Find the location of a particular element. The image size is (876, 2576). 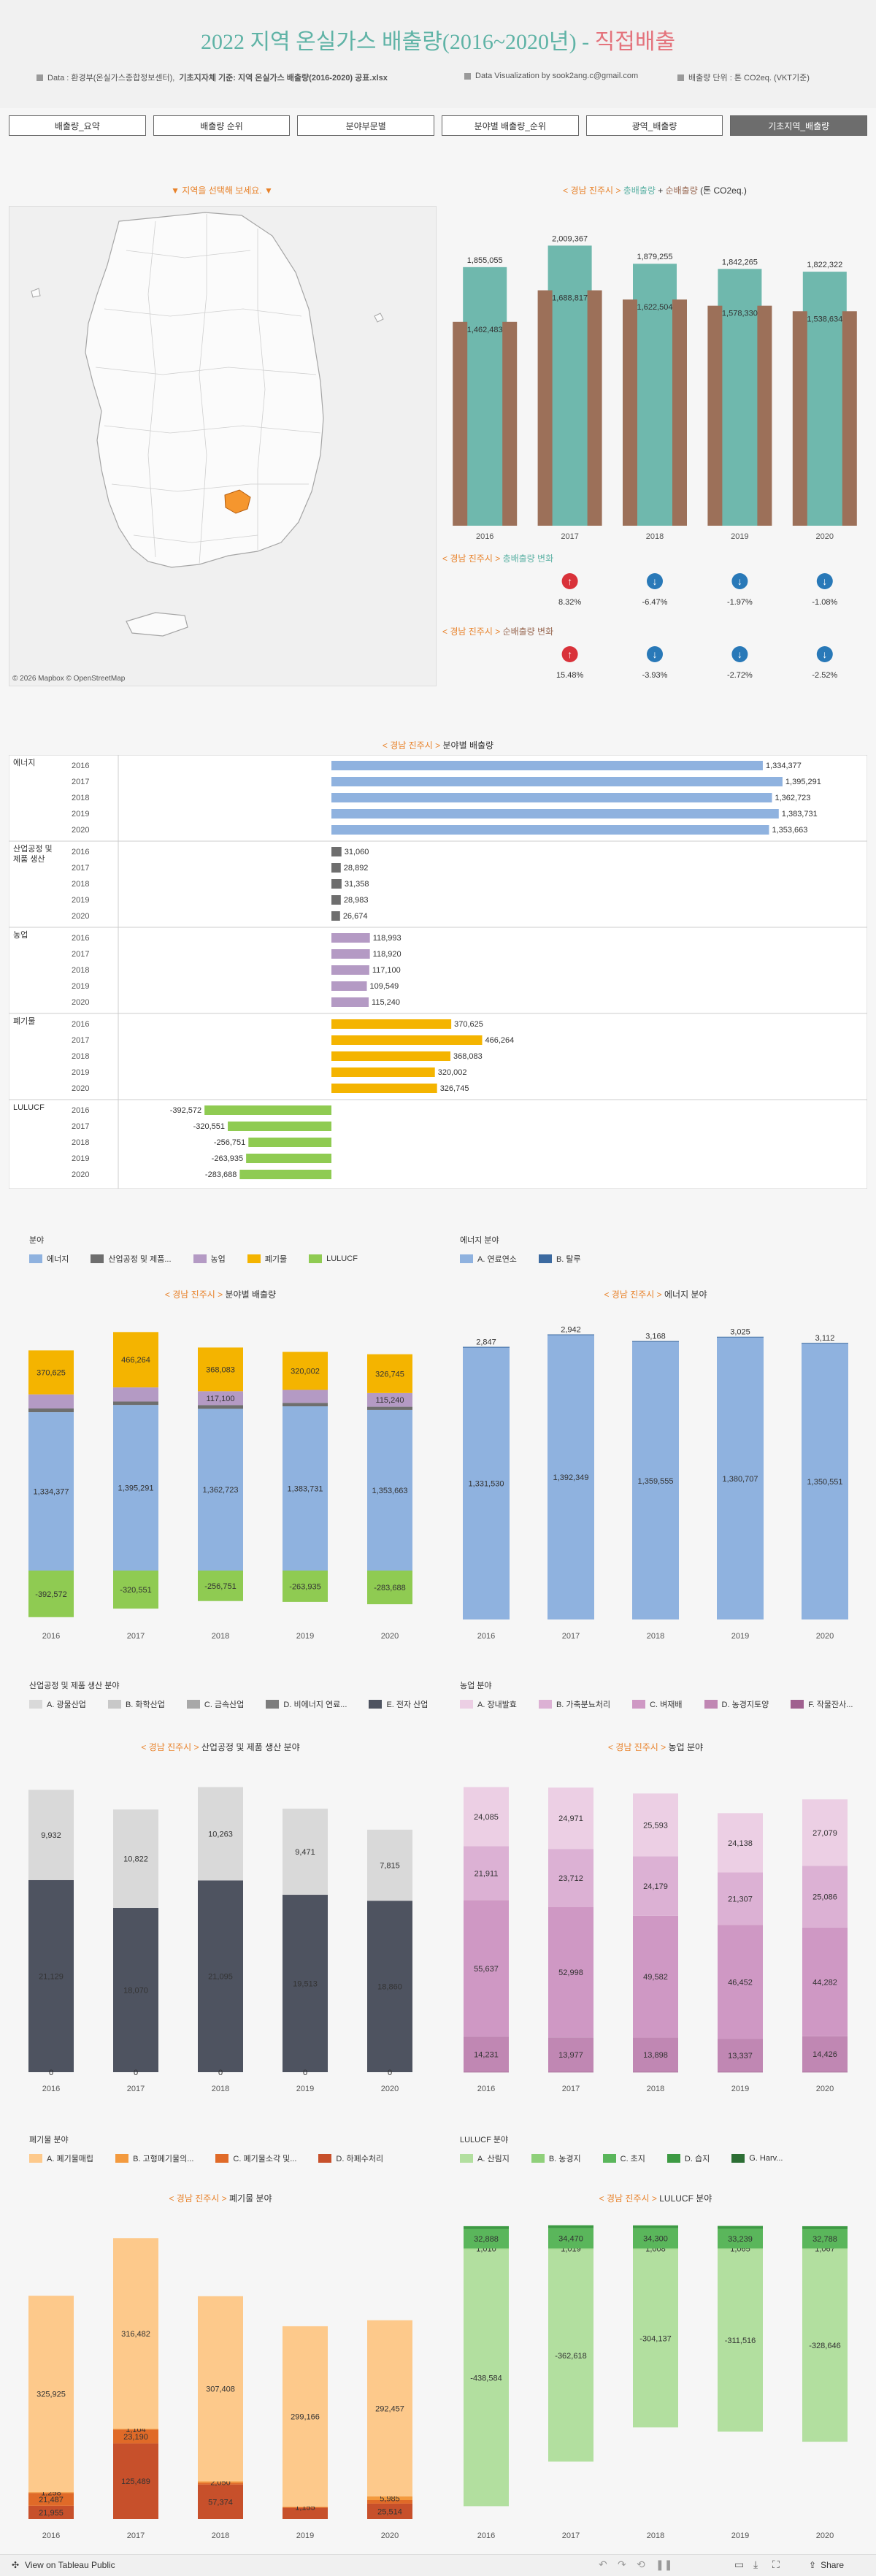

tab-sector-rank: 분야별 배출량_순위 is located at coordinates (510, 126).